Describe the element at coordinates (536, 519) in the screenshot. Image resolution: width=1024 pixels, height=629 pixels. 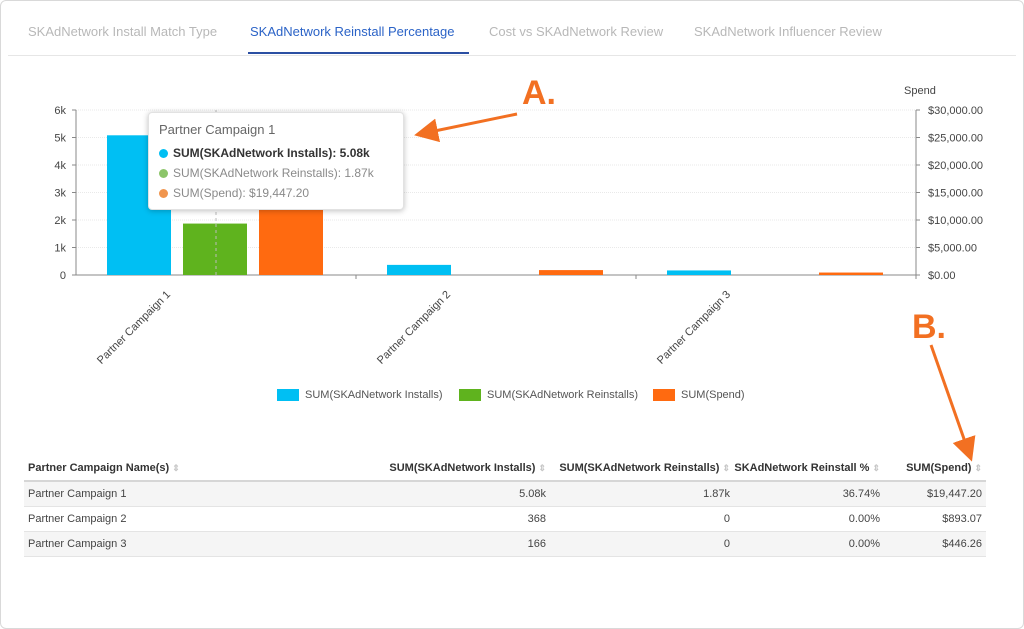
I see `cell-installs: 368` at that location.